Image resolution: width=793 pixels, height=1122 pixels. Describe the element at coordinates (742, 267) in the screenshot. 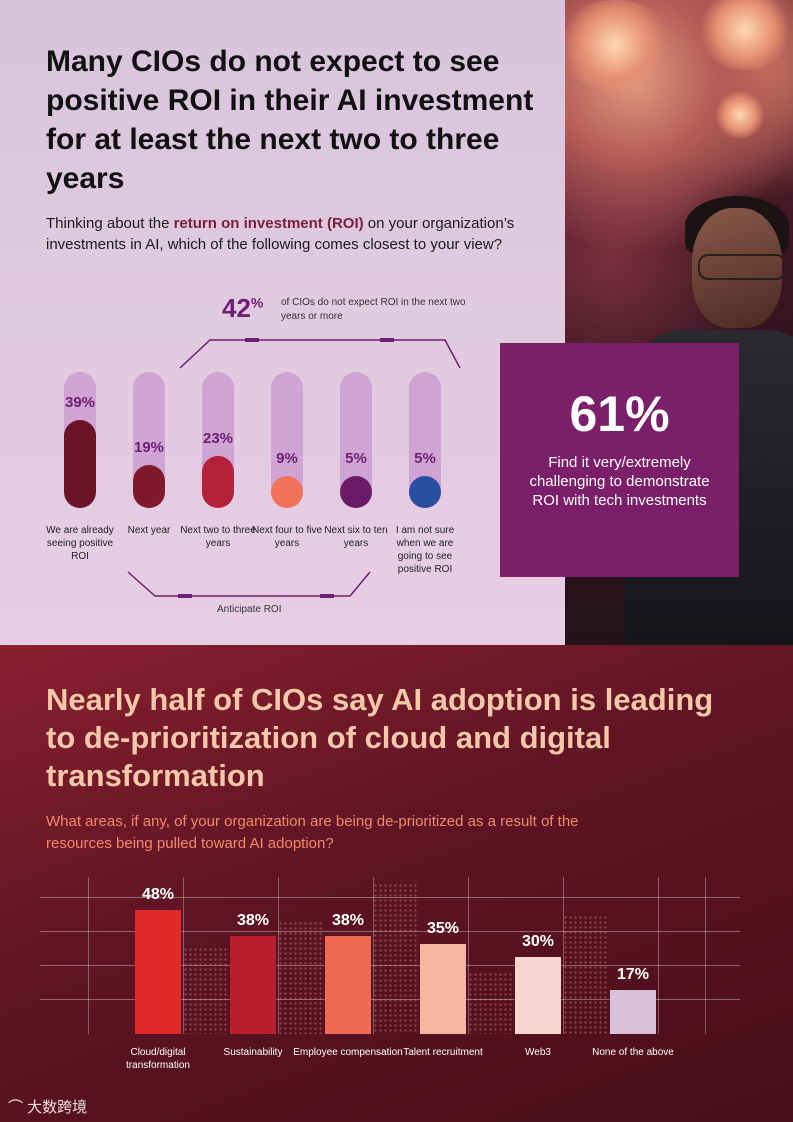

I see `glasses` at that location.